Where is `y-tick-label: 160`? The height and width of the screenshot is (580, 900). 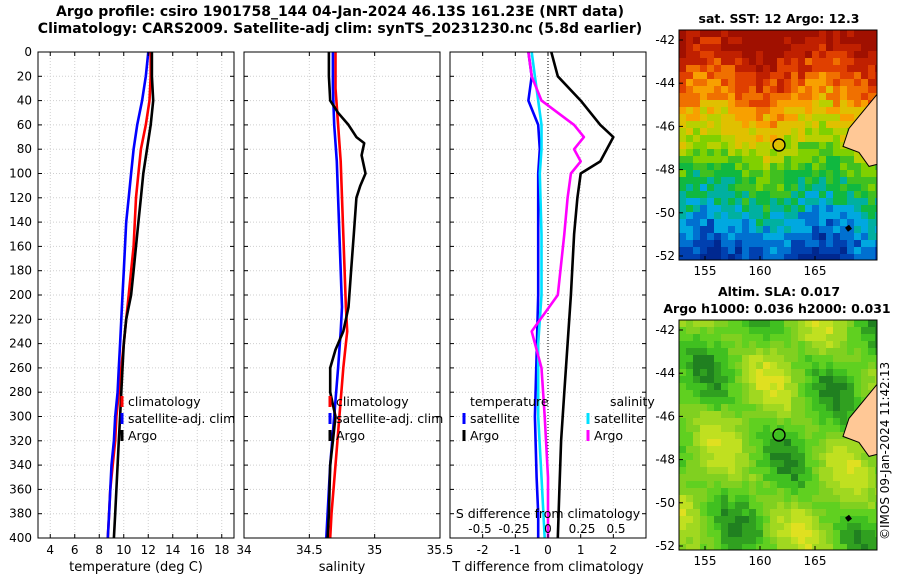 y-tick-label: 160 is located at coordinates (20, 246).